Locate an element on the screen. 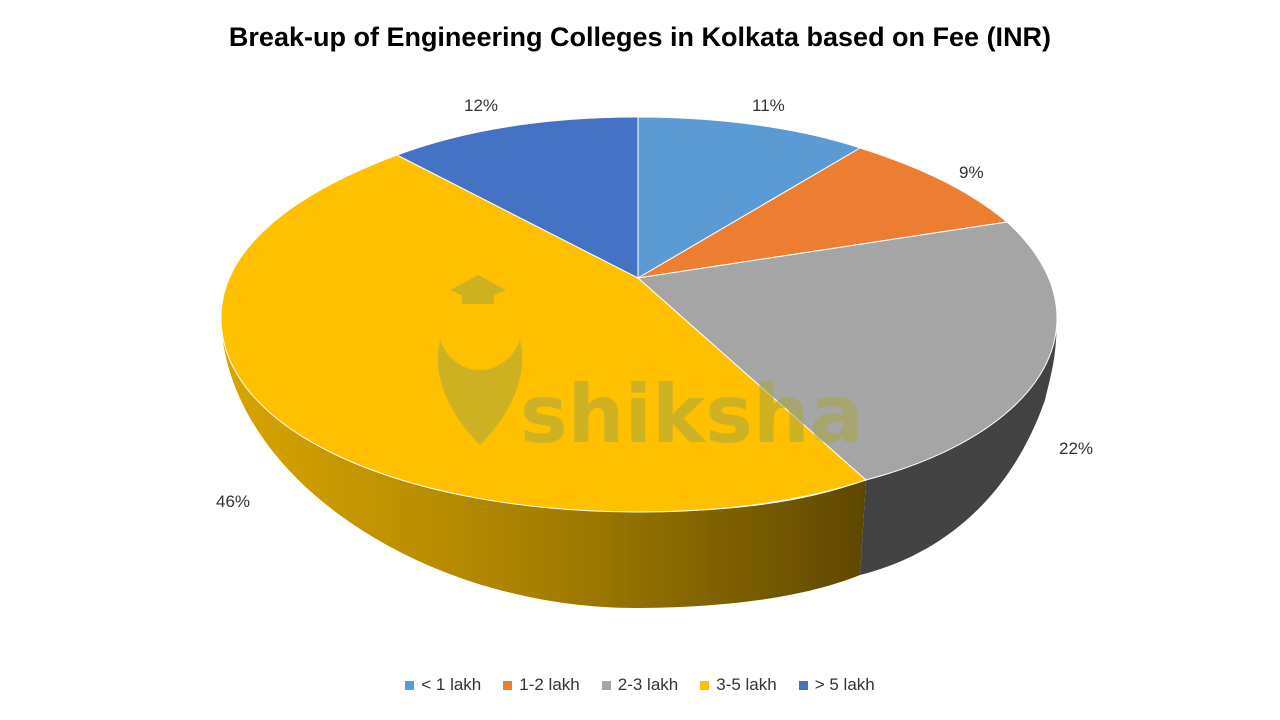  data-label-2-3-lakh: 22% is located at coordinates (1076, 448).